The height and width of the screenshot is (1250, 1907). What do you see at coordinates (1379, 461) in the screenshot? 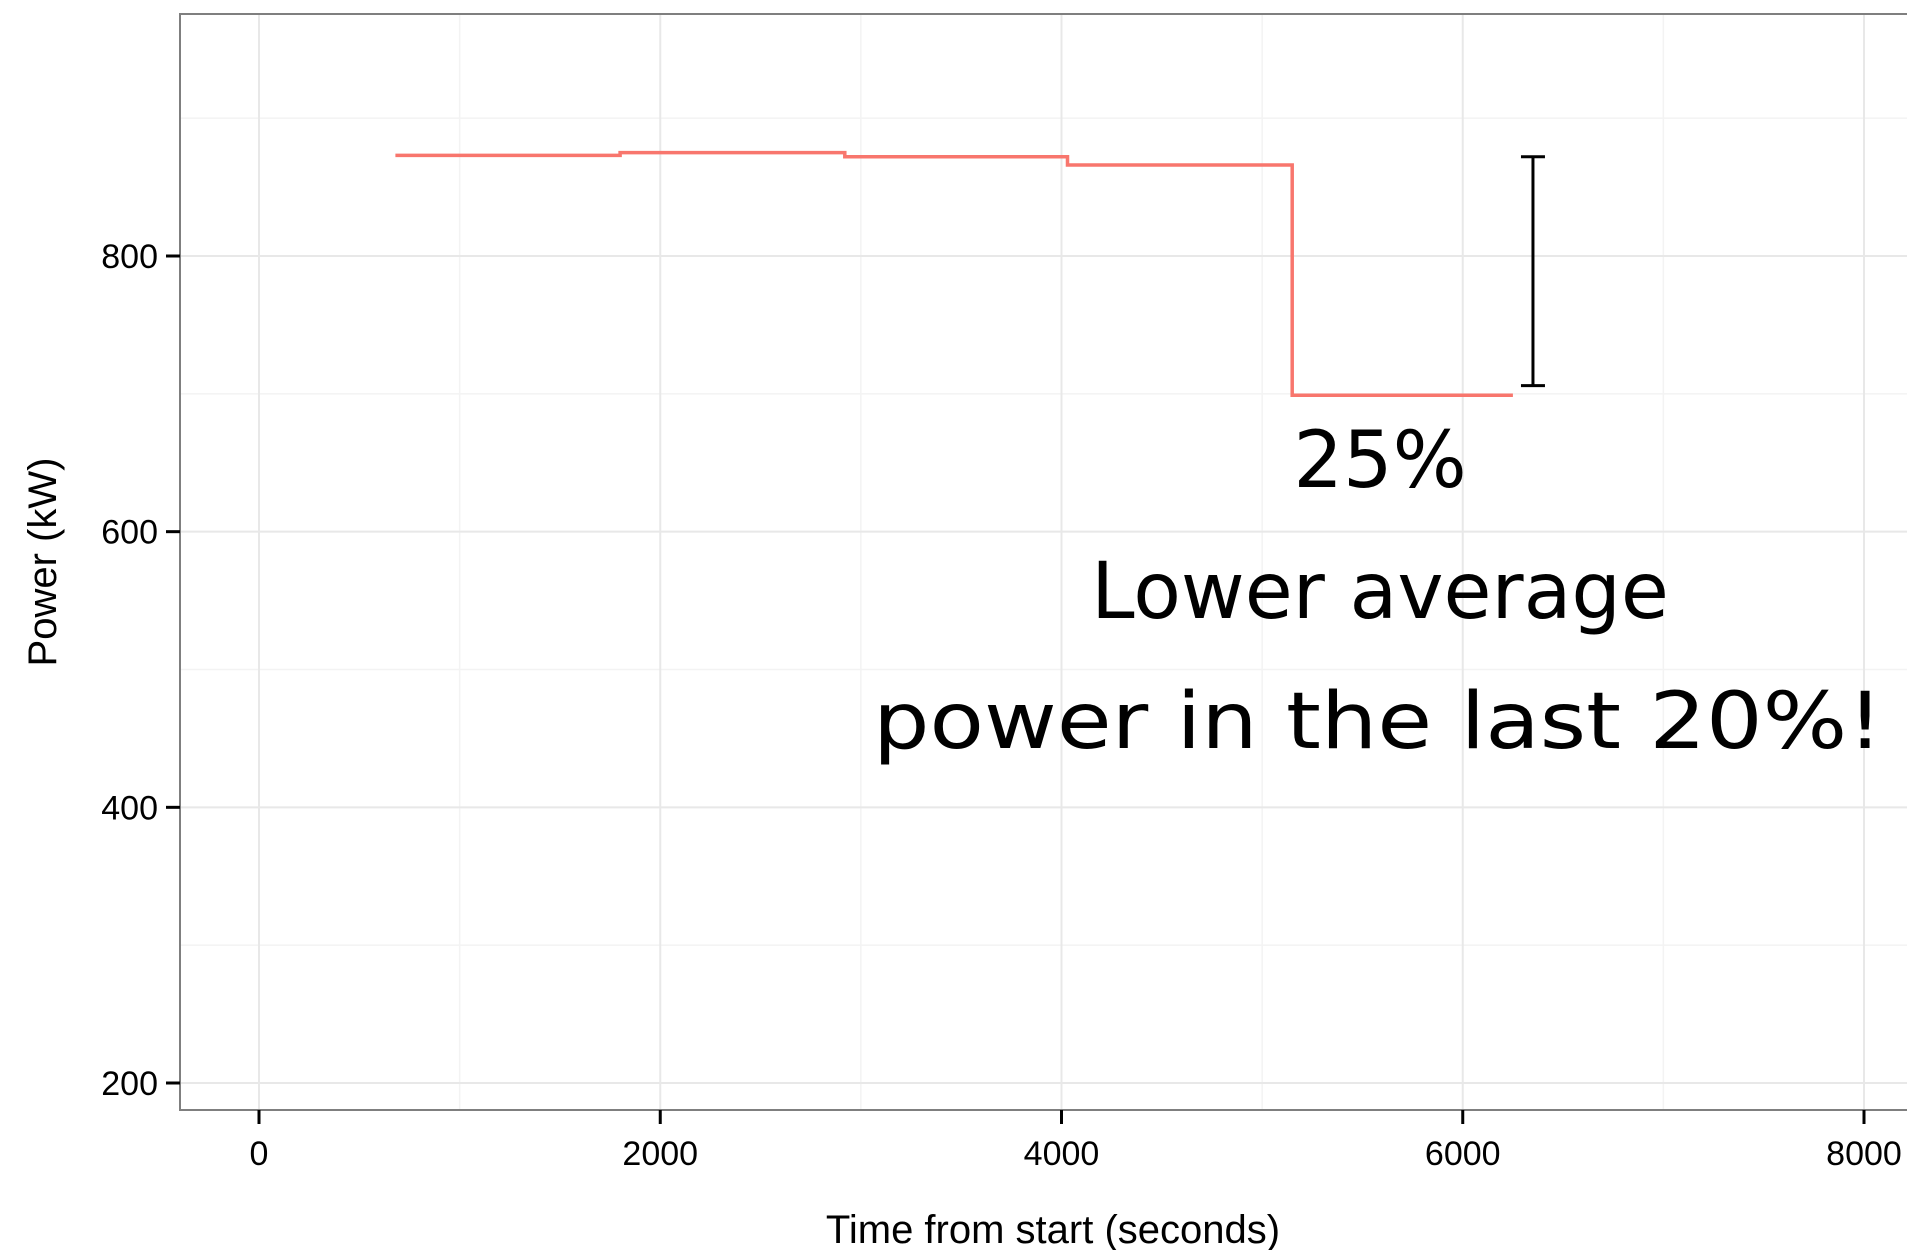
I see `annotation-percent: 25%` at bounding box center [1379, 461].